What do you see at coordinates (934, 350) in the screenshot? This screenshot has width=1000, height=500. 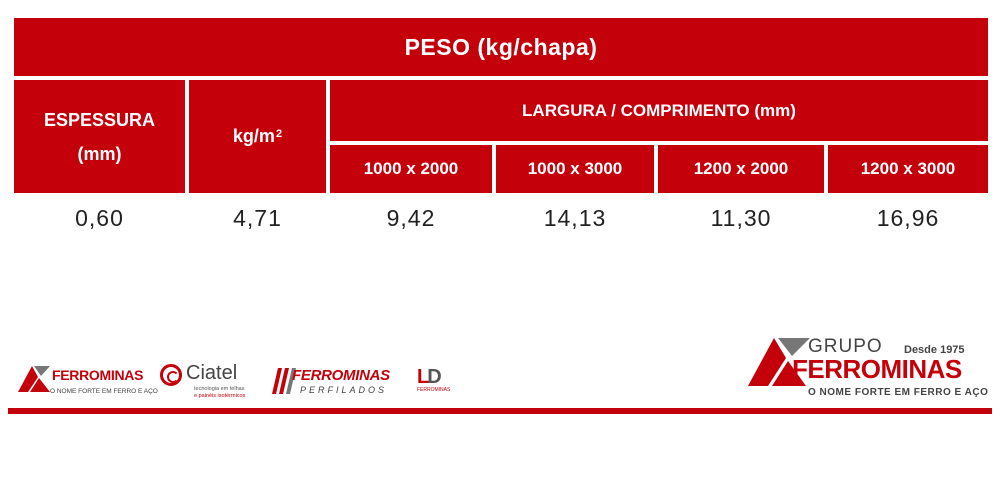 I see `grupo-since: Desde 1975` at bounding box center [934, 350].